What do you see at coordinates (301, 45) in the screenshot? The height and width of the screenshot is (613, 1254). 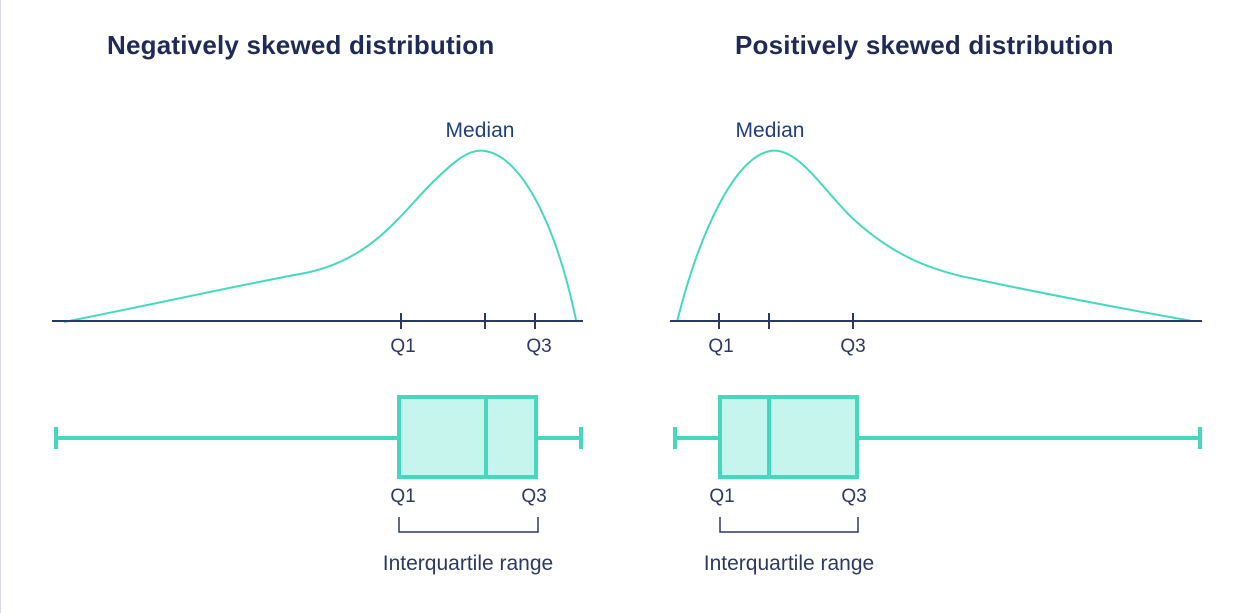 I see `negative-skew-title: Negatively skewed distribution` at bounding box center [301, 45].